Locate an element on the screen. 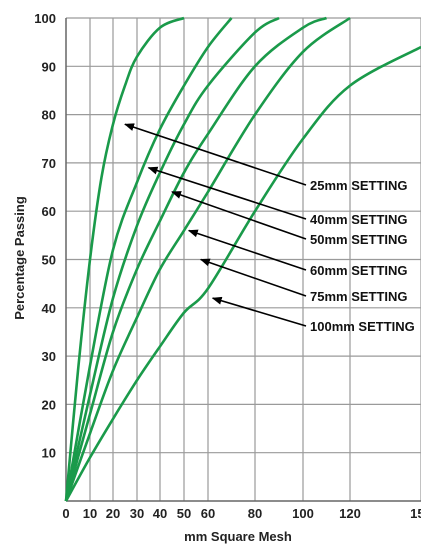 The width and height of the screenshot is (421, 551). x-tick-label: 30 is located at coordinates (137, 513).